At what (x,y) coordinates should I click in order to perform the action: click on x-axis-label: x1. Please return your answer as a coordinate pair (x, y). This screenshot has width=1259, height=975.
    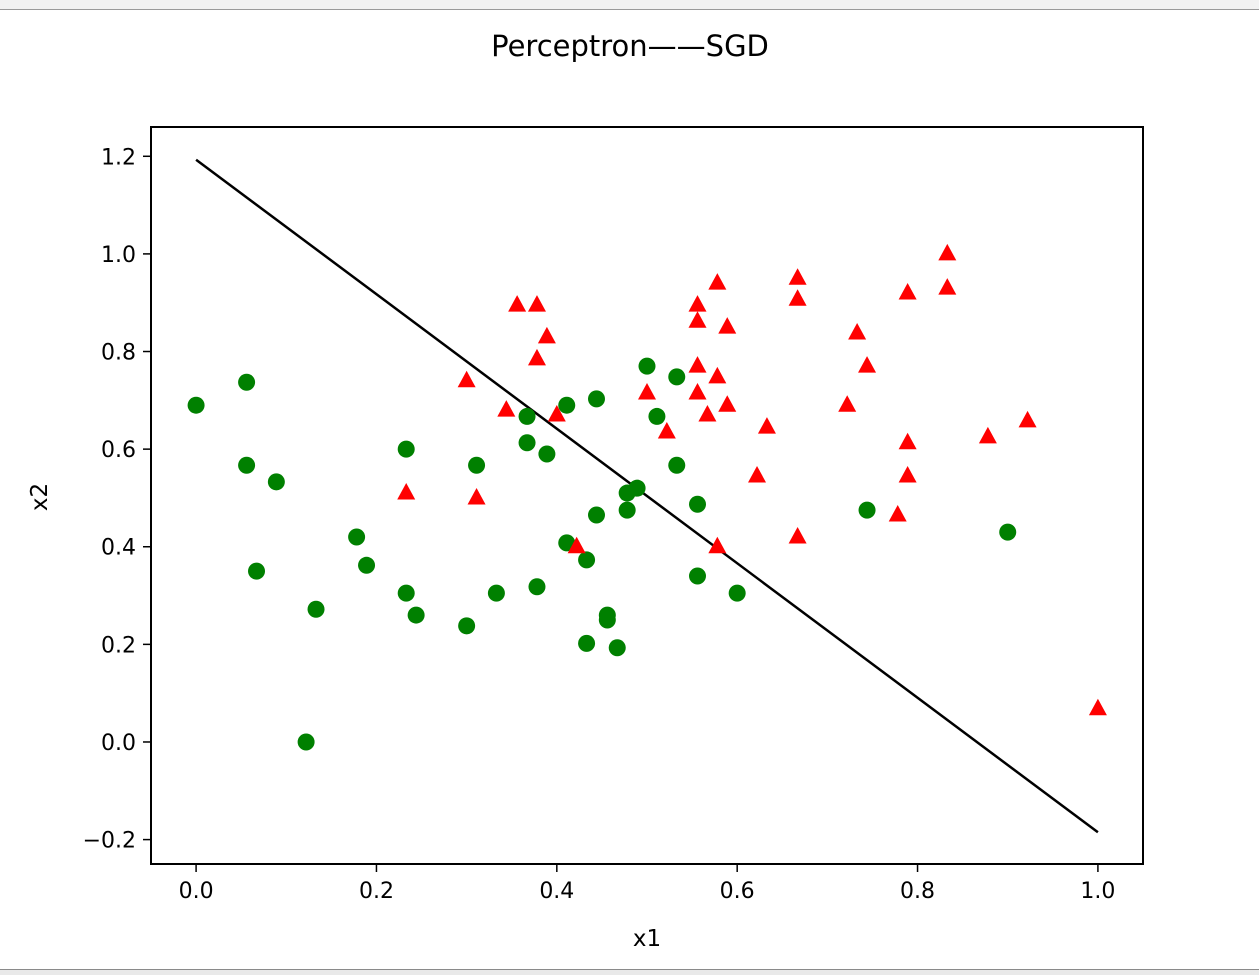
    Looking at the image, I should click on (647, 939).